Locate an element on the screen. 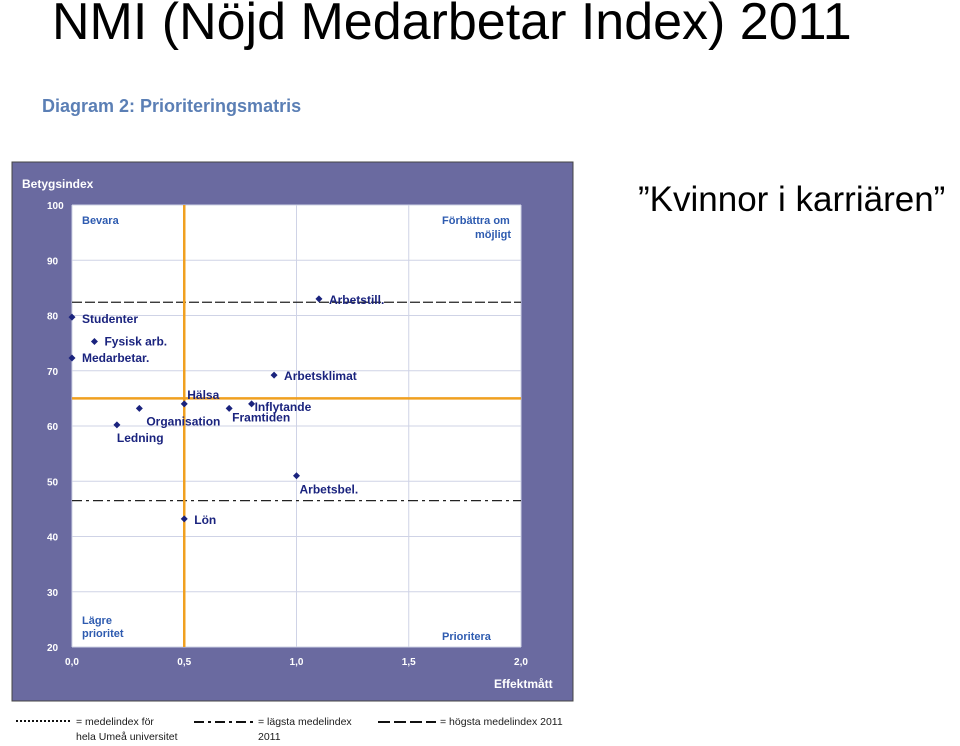 The image size is (960, 746). data-point-label: Lön is located at coordinates (205, 520).